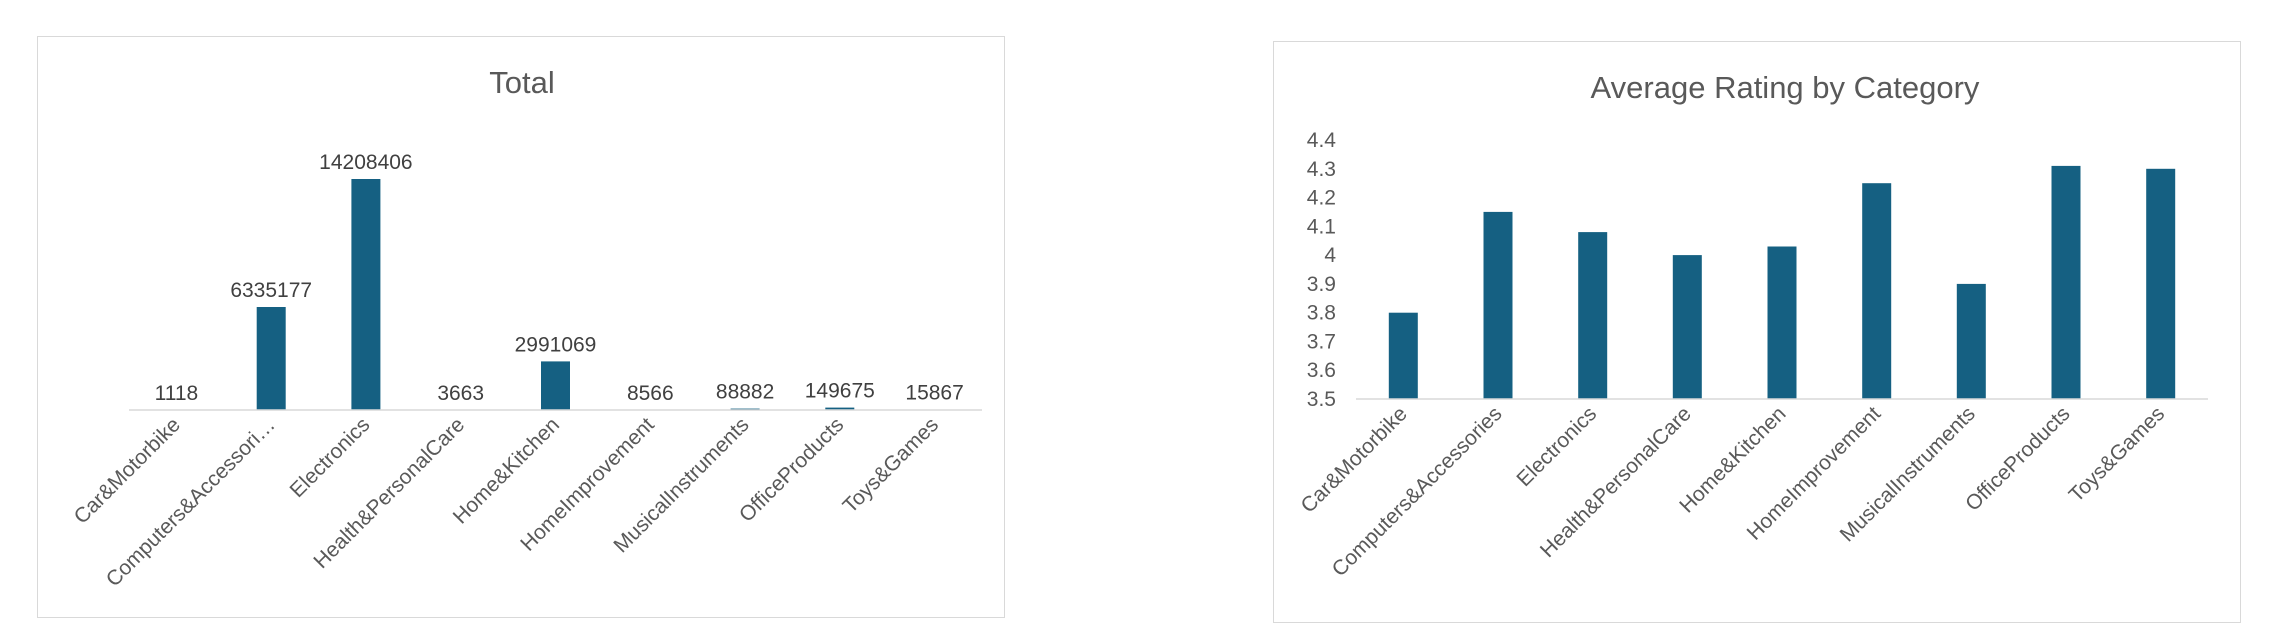  What do you see at coordinates (1321, 313) in the screenshot?
I see `rating-y-tick-3-8: 3.8` at bounding box center [1321, 313].